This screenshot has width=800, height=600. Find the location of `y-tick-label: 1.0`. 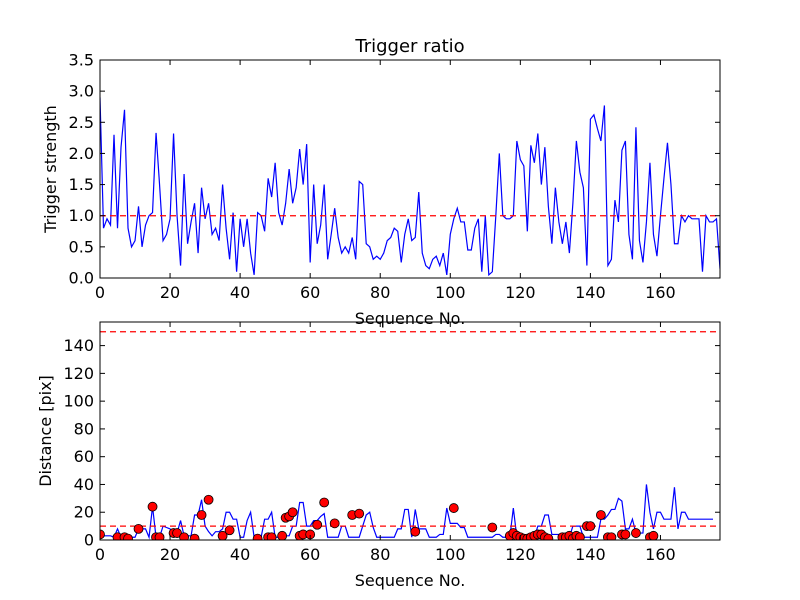

y-tick-label: 1.0 is located at coordinates (81, 215).